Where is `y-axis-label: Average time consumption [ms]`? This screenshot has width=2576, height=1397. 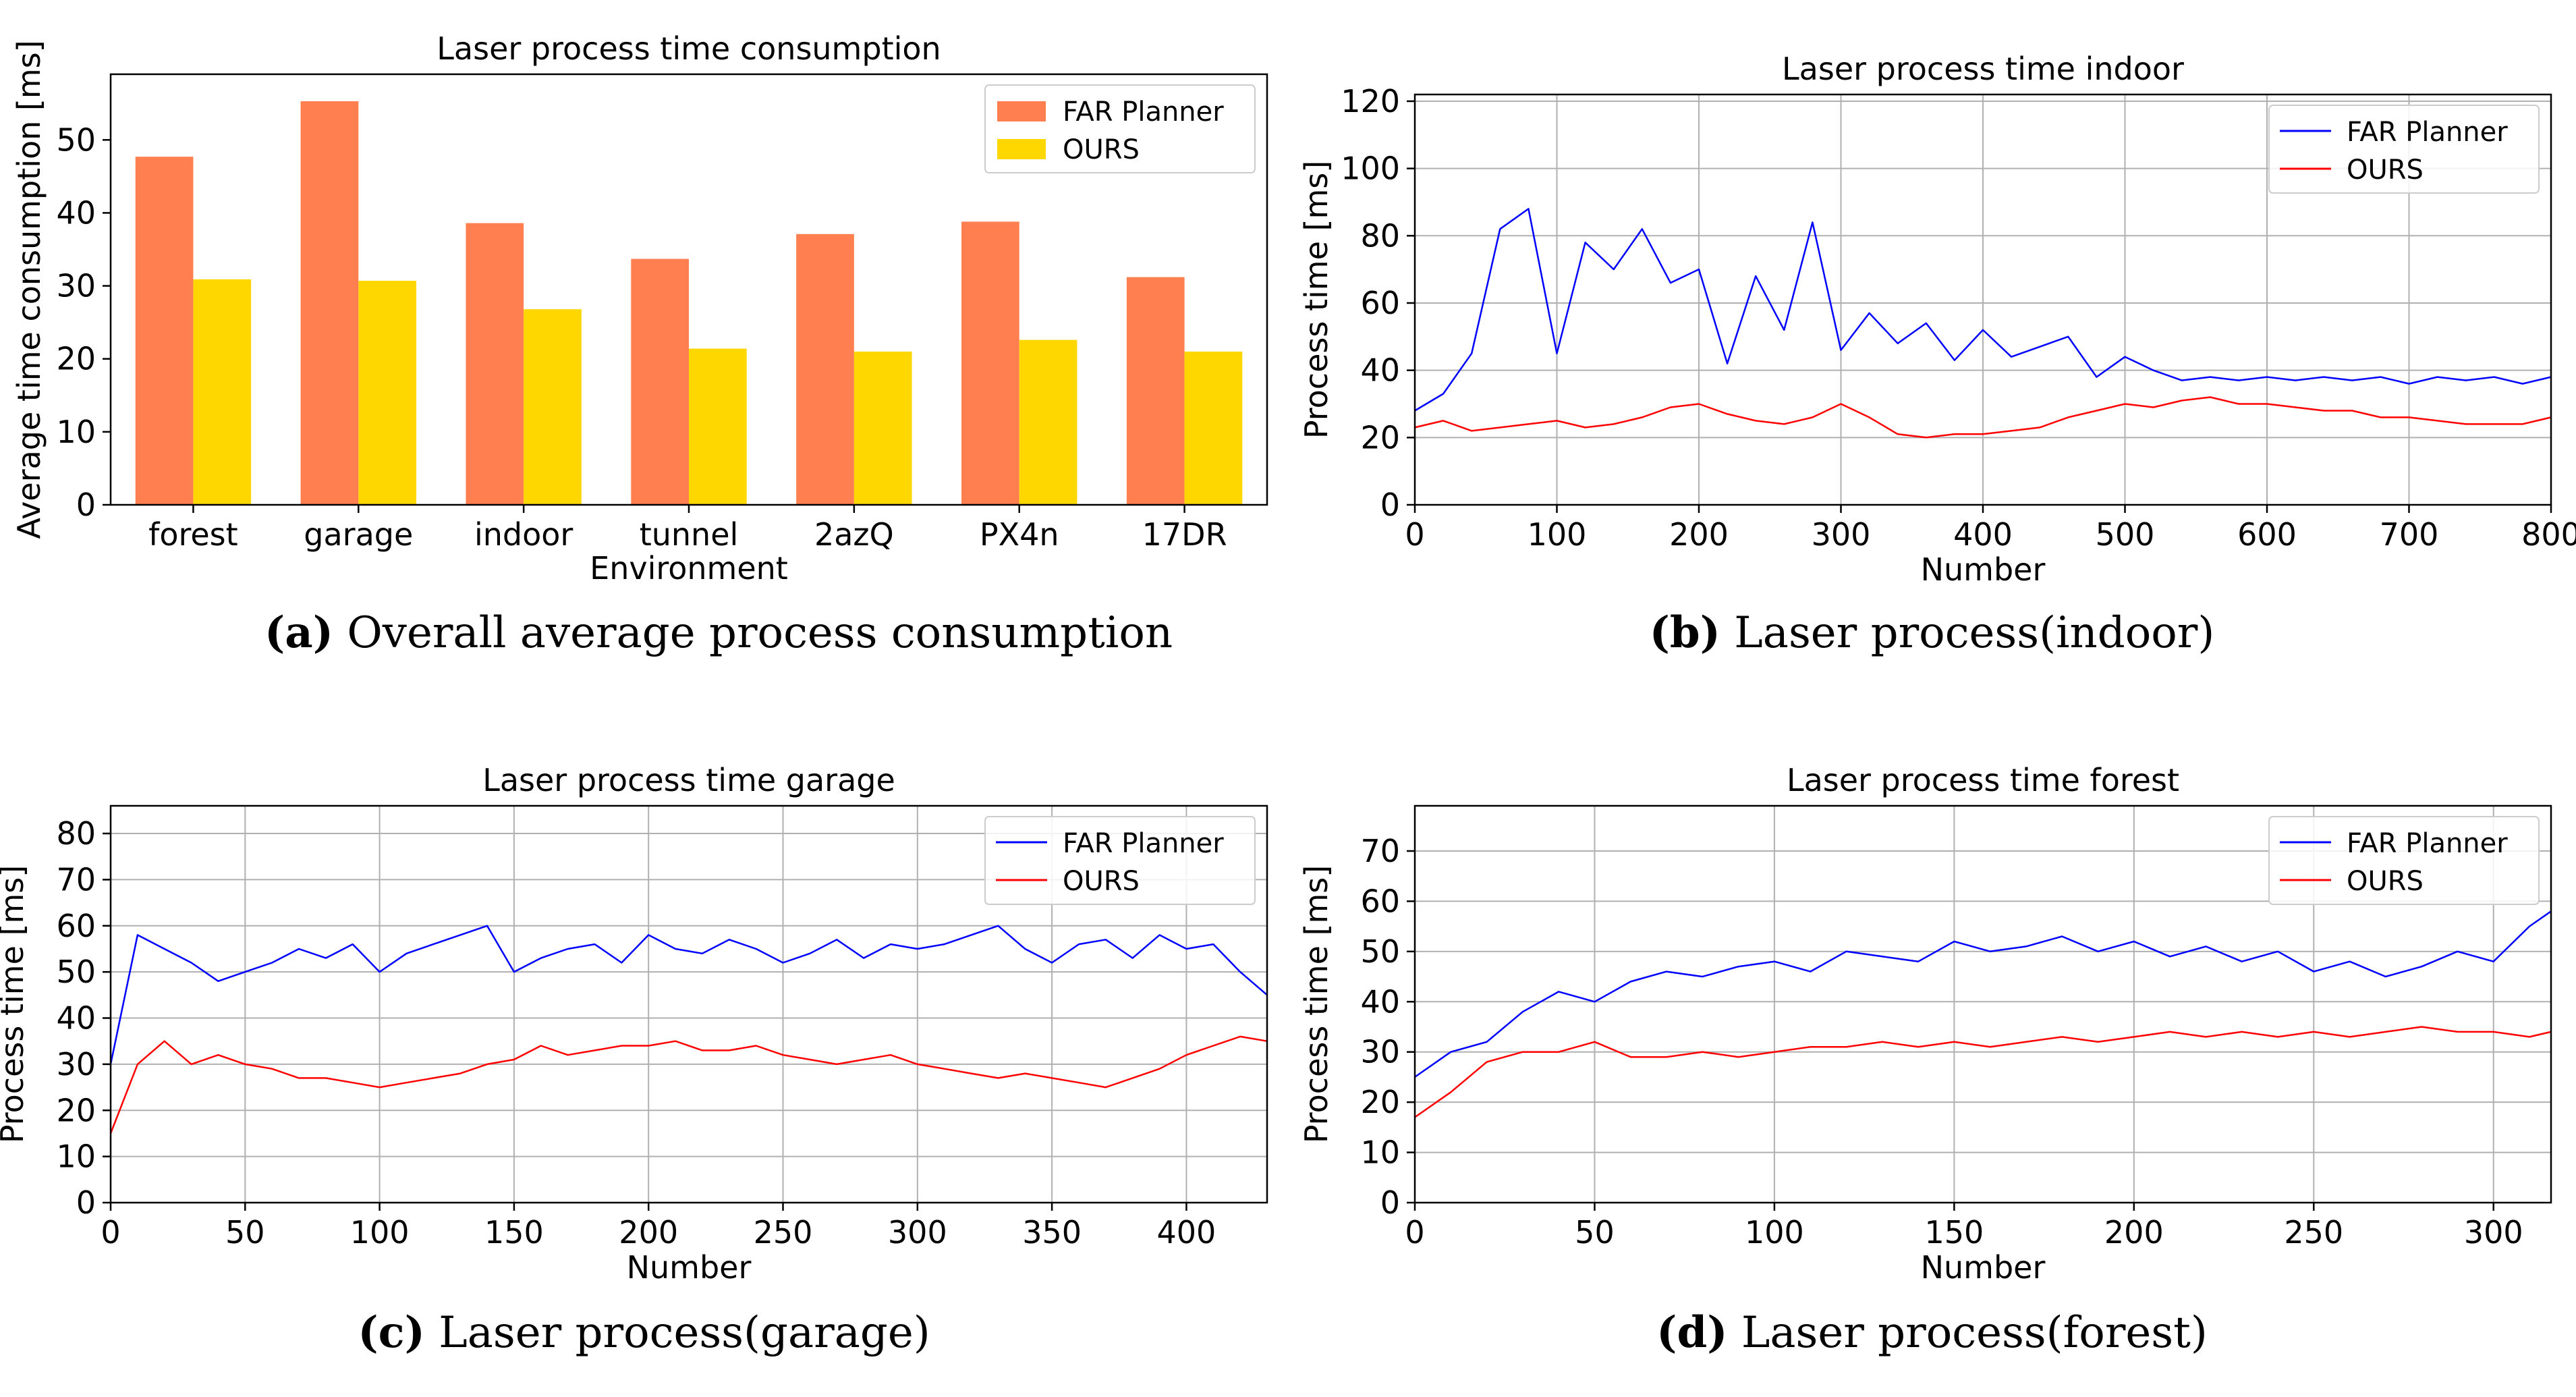 y-axis-label: Average time consumption [ms] is located at coordinates (29, 289).